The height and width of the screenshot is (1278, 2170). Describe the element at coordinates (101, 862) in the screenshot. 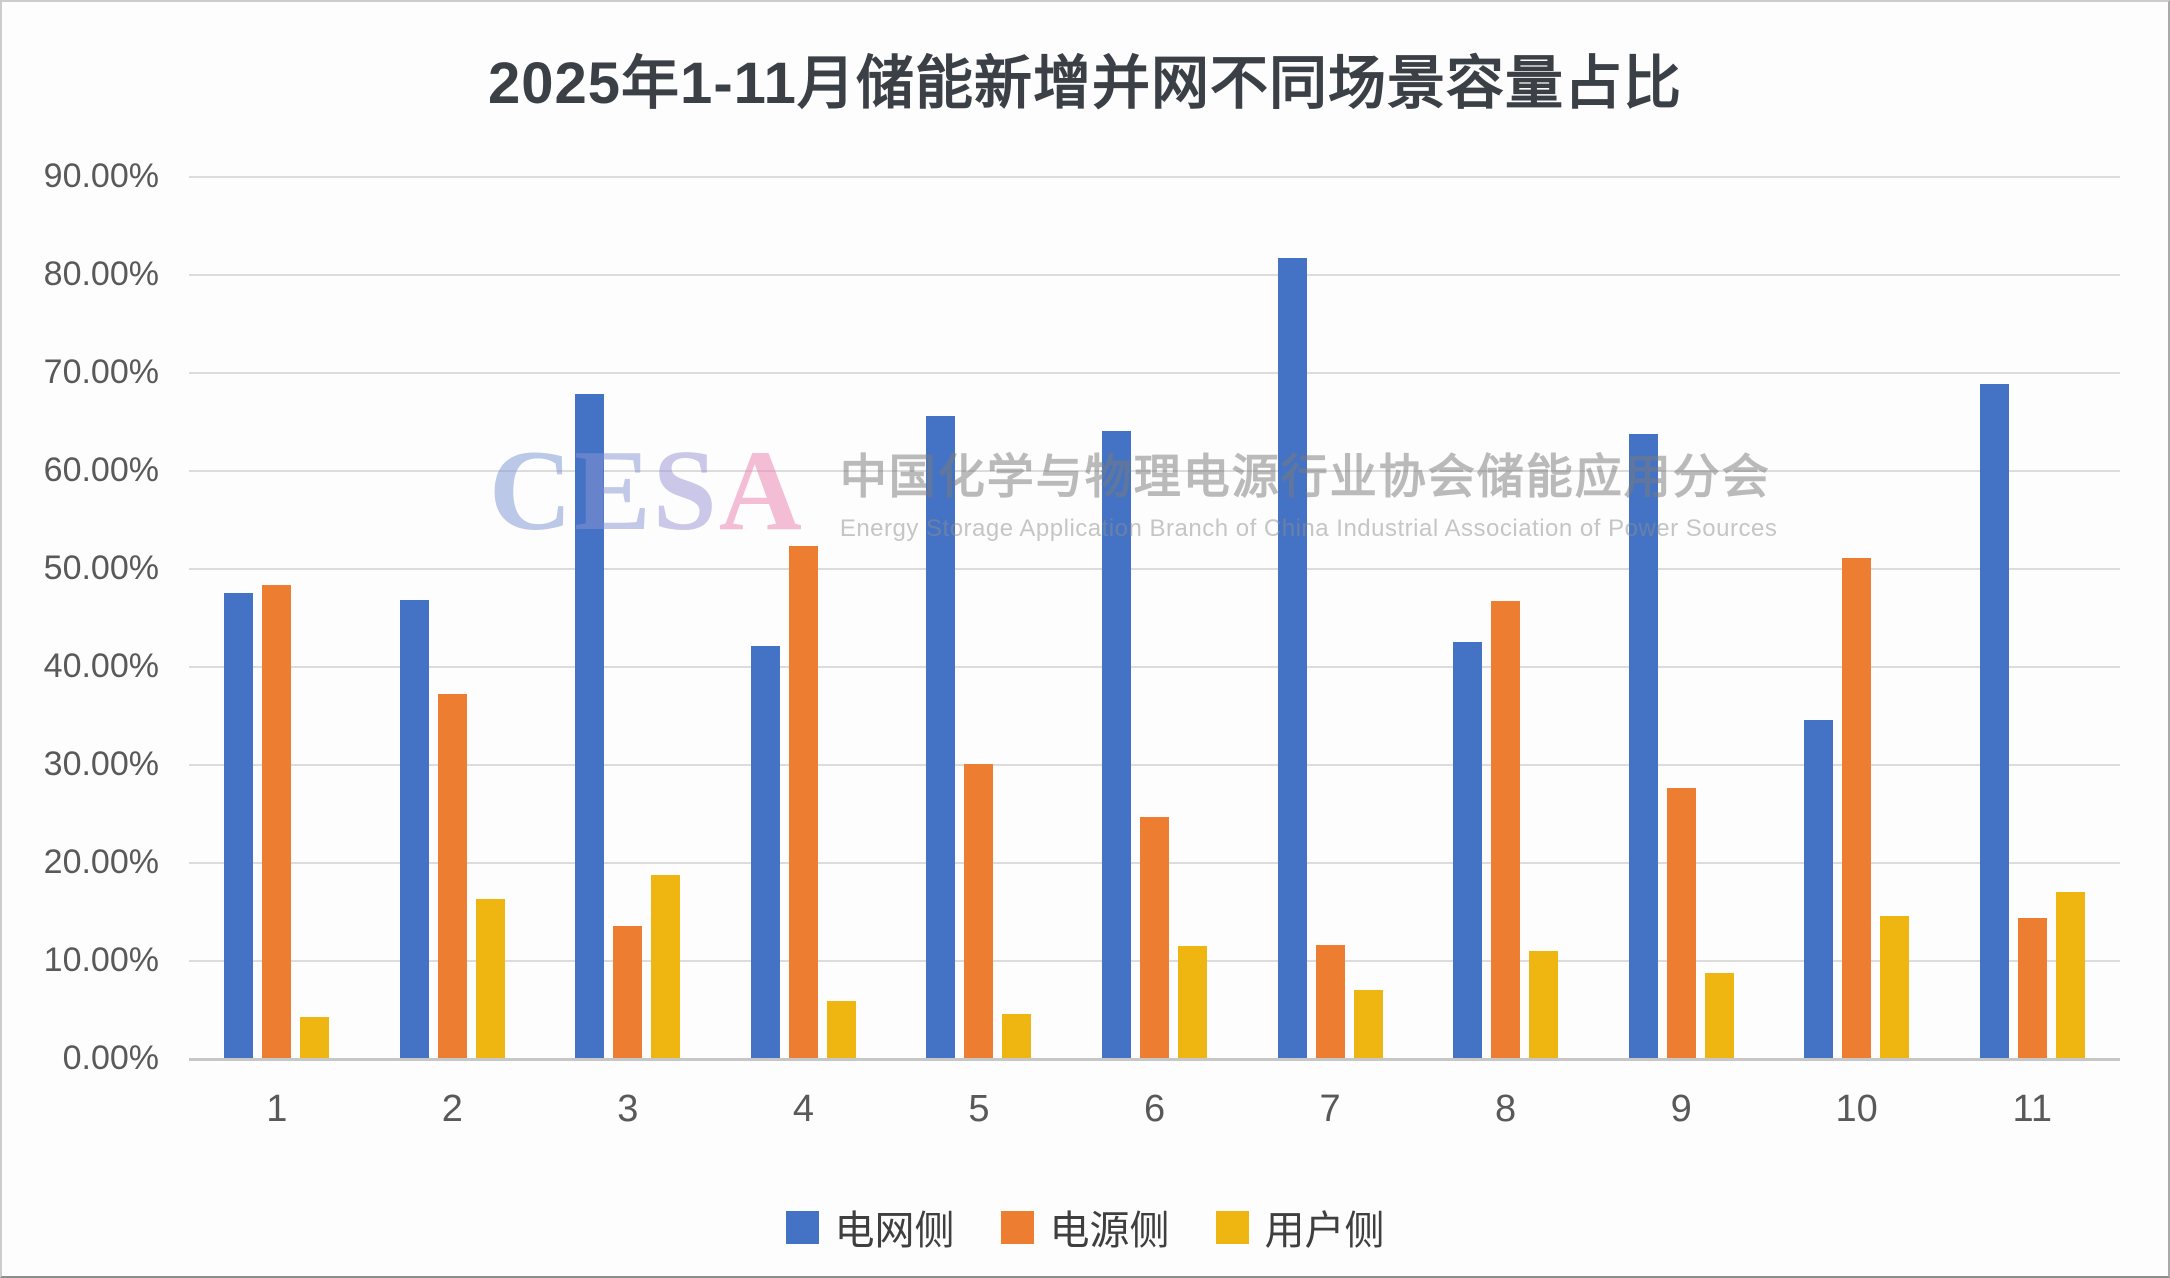

I see `y-tick-label: 20.00%` at that location.